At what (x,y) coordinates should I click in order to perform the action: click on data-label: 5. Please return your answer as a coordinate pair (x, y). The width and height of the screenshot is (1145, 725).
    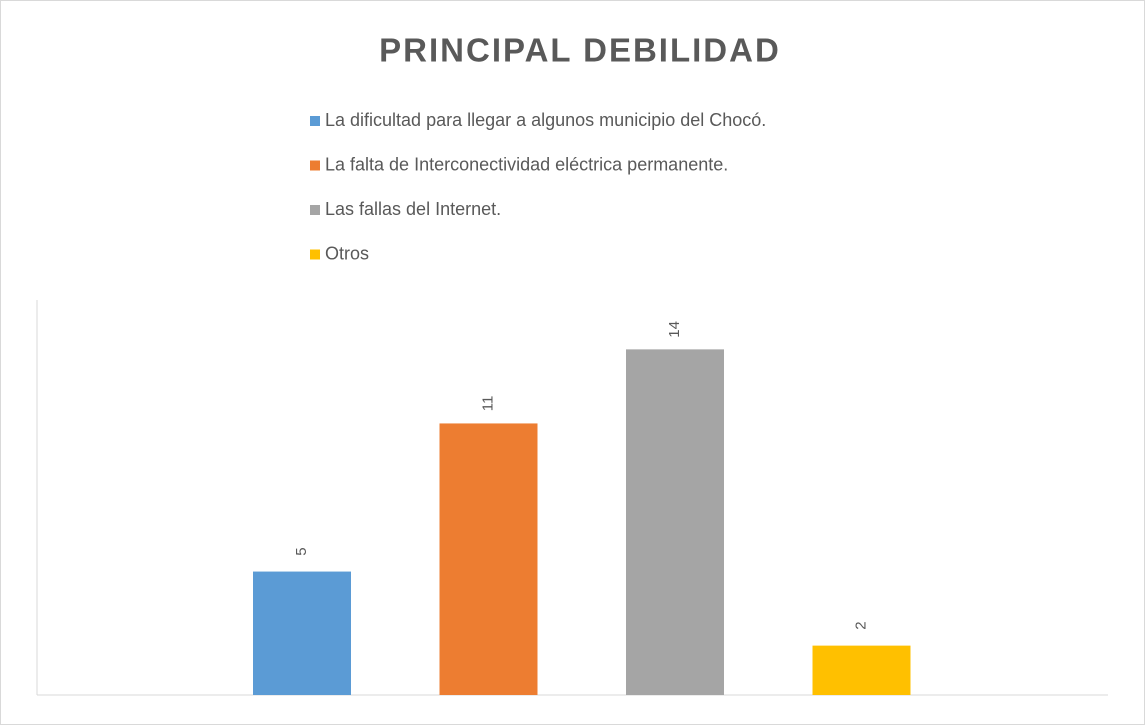
    Looking at the image, I should click on (301, 551).